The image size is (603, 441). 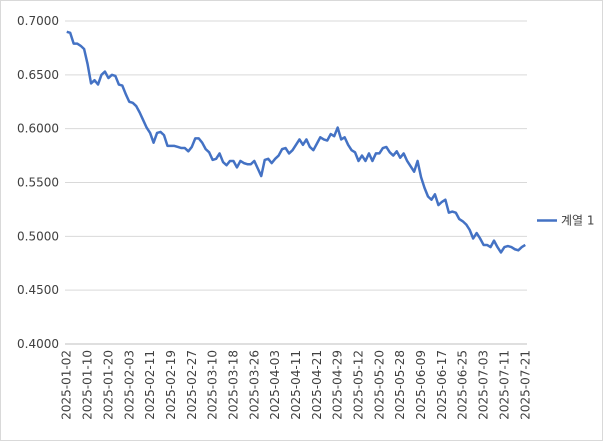 I want to click on x-tick-label: 2025-06-17, so click(x=442, y=385).